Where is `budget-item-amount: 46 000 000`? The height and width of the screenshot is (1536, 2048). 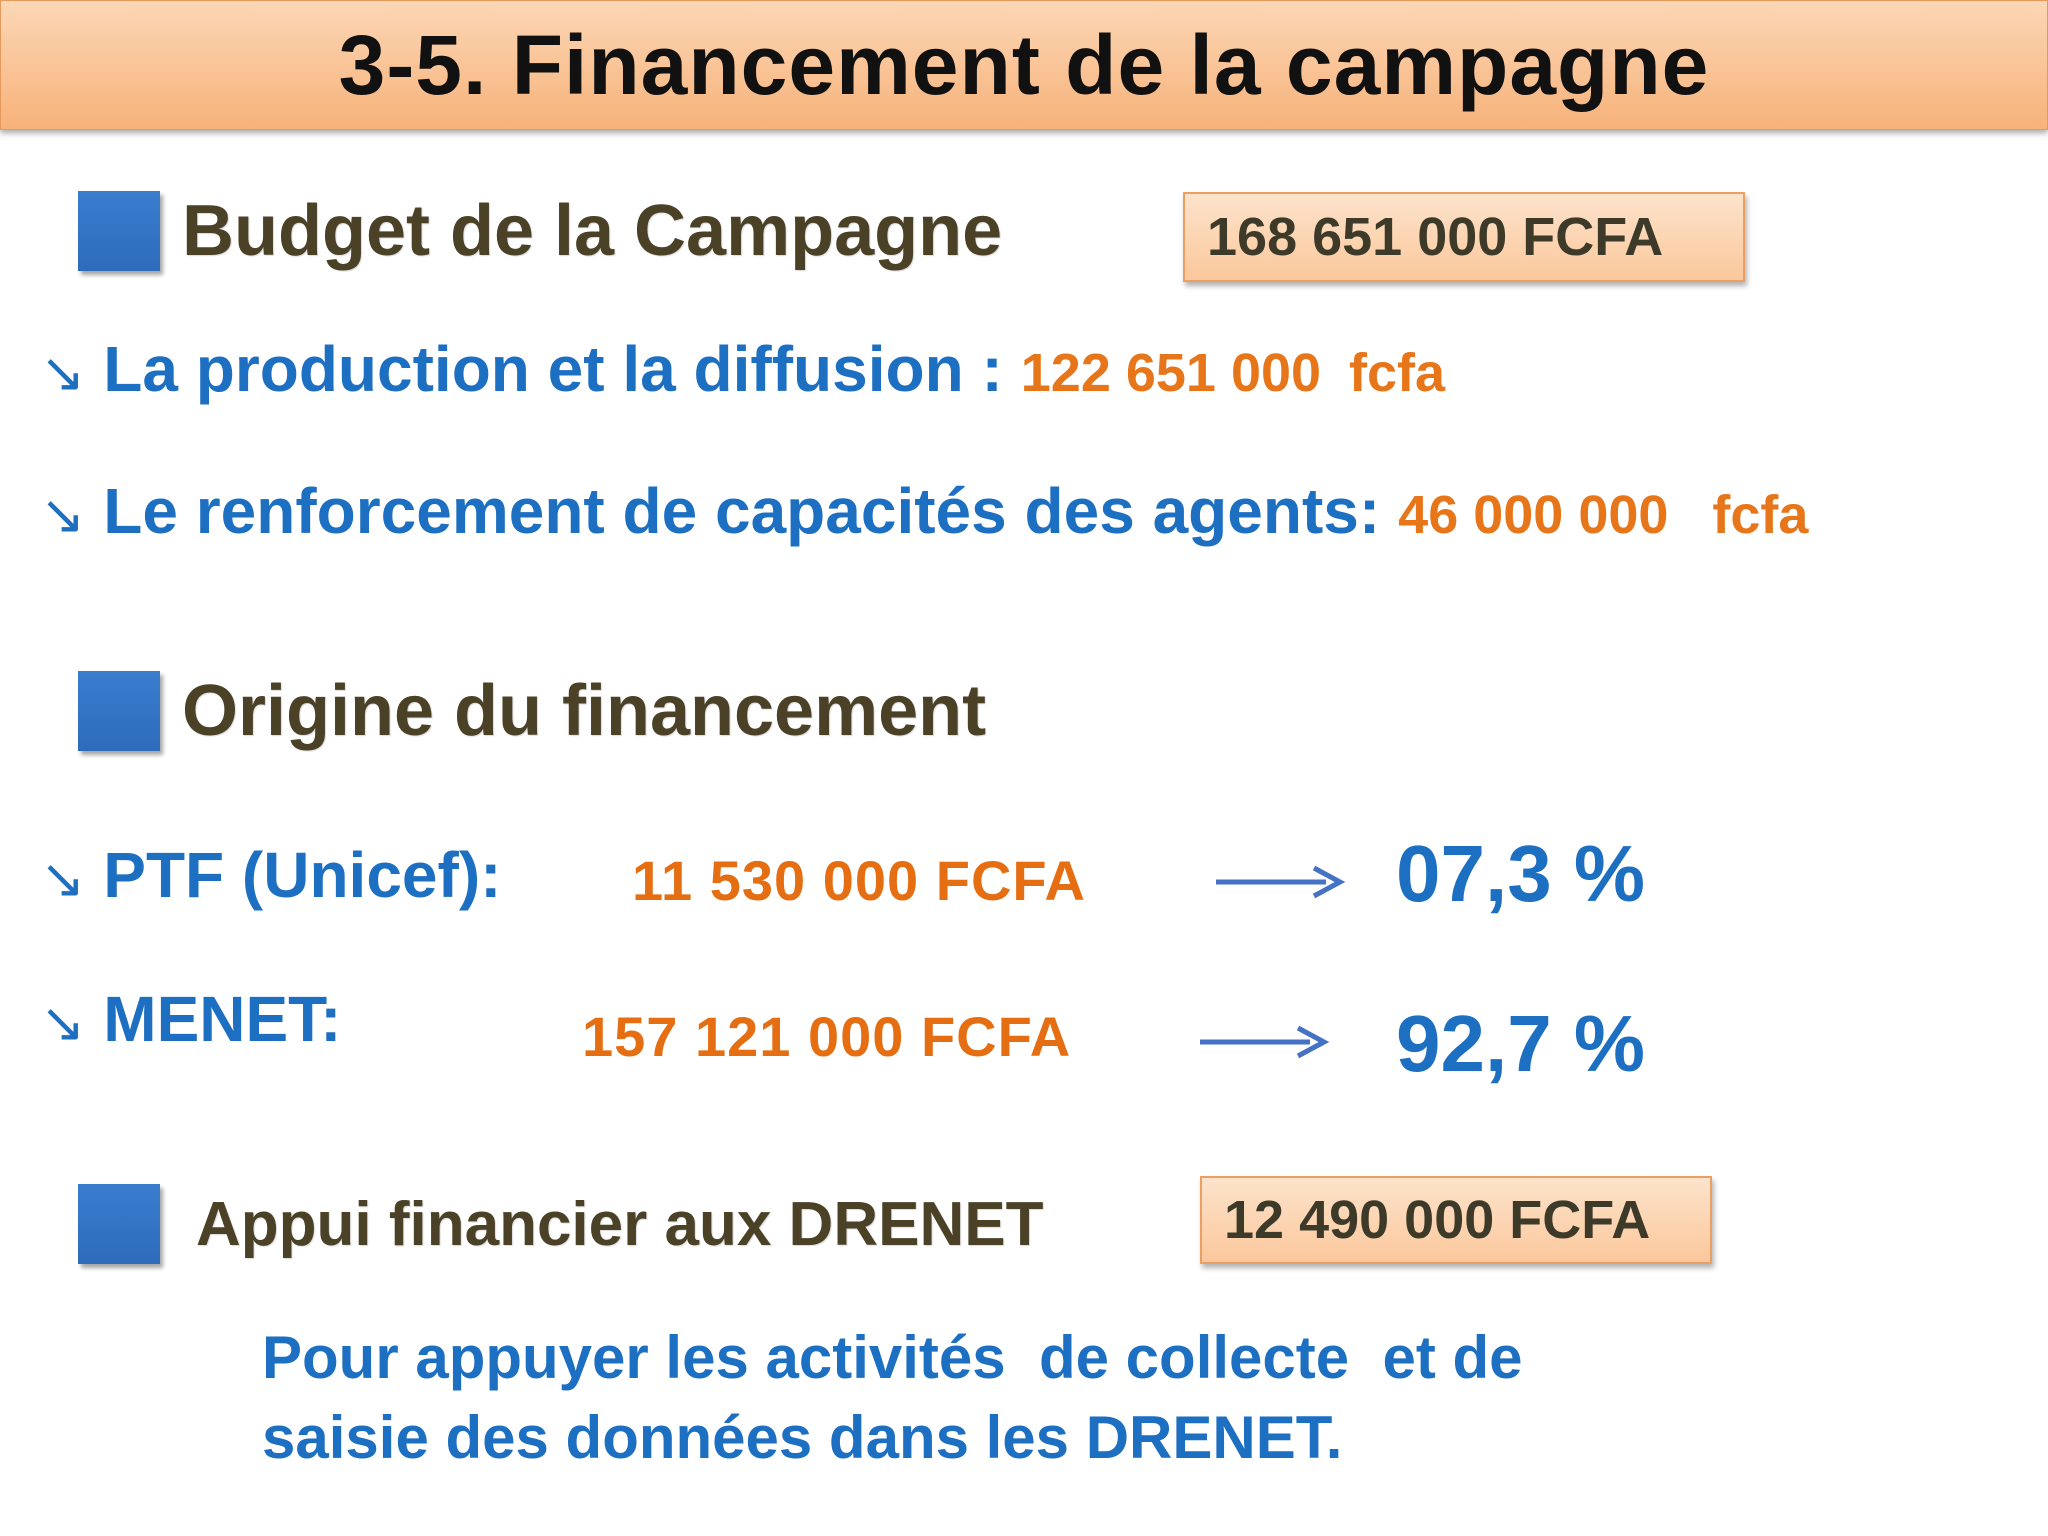 budget-item-amount: 46 000 000 is located at coordinates (1533, 515).